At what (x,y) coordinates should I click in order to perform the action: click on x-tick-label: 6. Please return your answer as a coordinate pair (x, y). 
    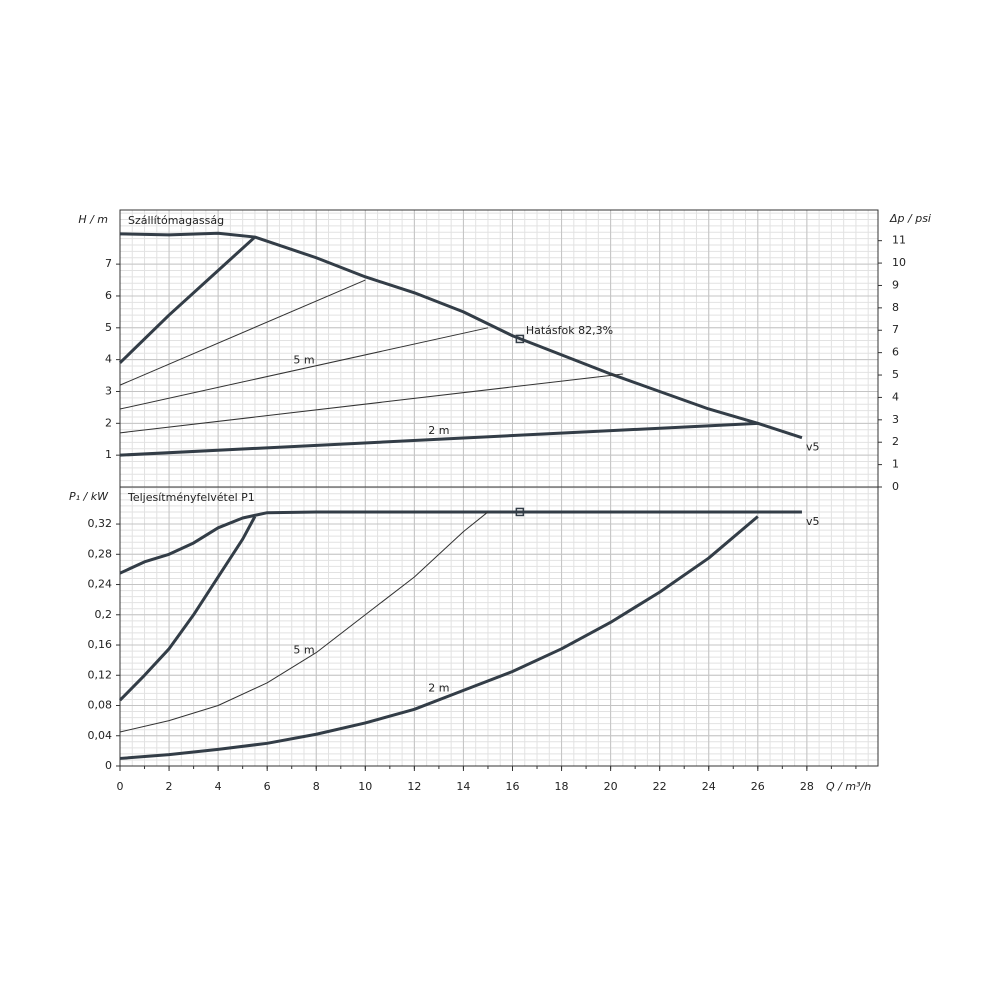
    Looking at the image, I should click on (267, 786).